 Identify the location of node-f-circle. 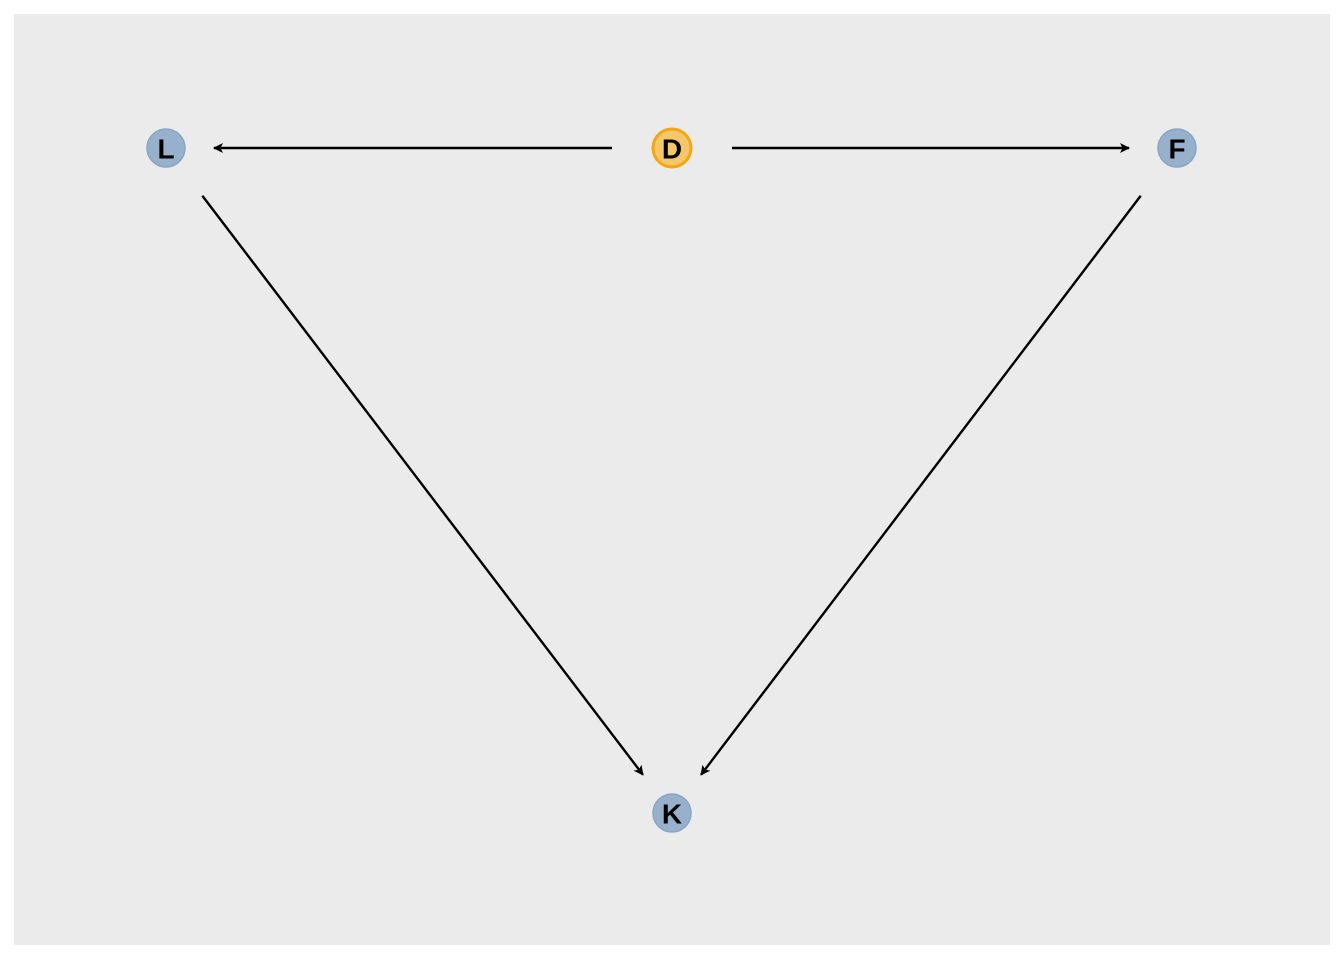
(1177, 148).